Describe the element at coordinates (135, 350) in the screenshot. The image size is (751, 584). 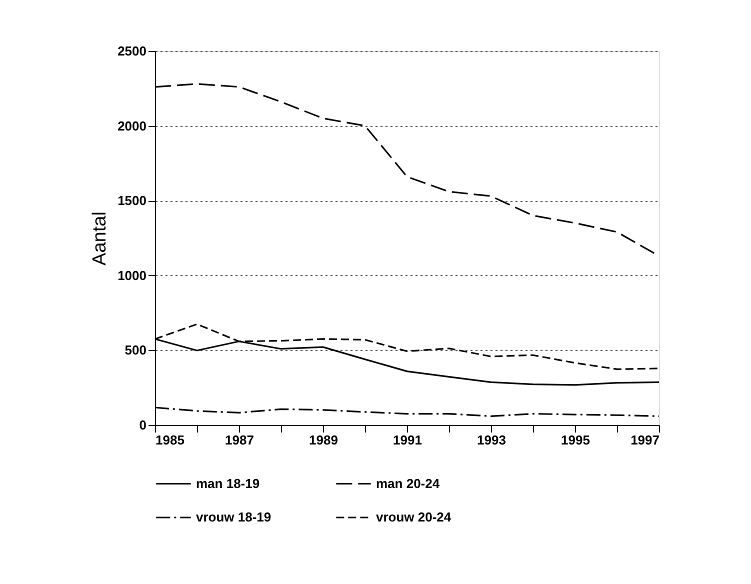
I see `y-tick-label: 500` at that location.